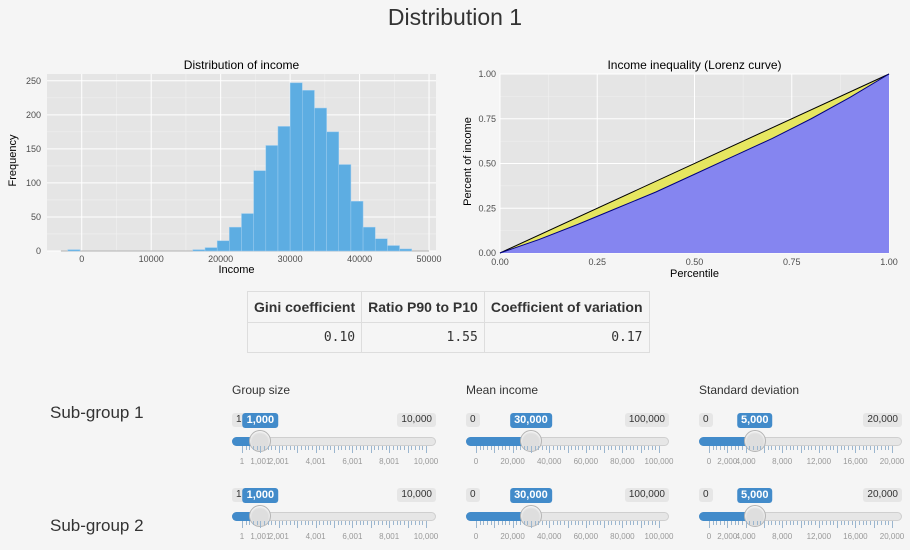 The height and width of the screenshot is (550, 910). What do you see at coordinates (426, 536) in the screenshot?
I see `slider-grid-label: 10,000` at bounding box center [426, 536].